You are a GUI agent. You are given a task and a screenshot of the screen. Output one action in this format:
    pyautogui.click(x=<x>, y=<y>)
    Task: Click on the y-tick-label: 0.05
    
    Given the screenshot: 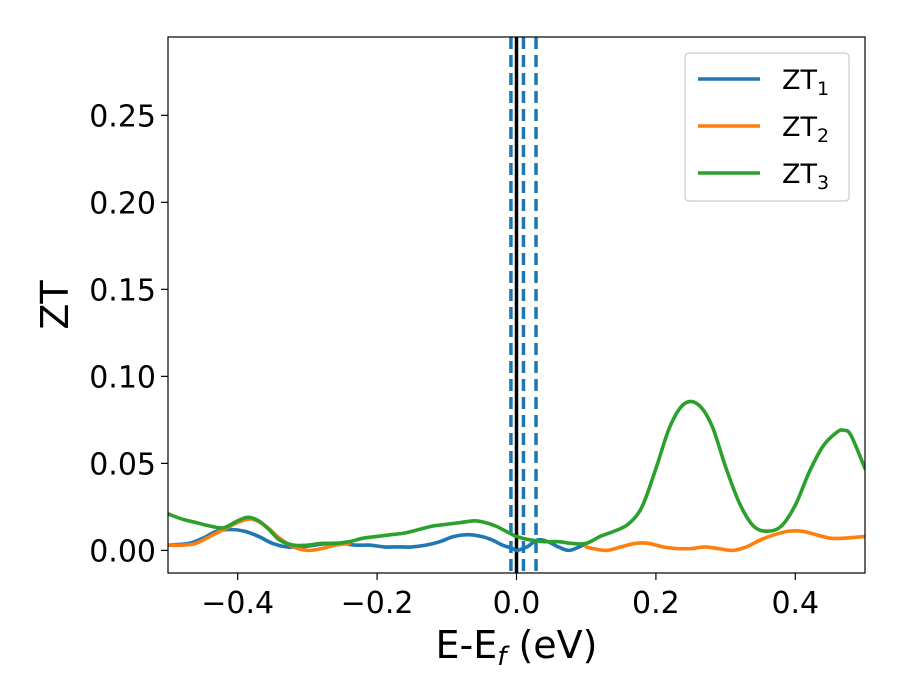 What is the action you would take?
    pyautogui.click(x=122, y=464)
    